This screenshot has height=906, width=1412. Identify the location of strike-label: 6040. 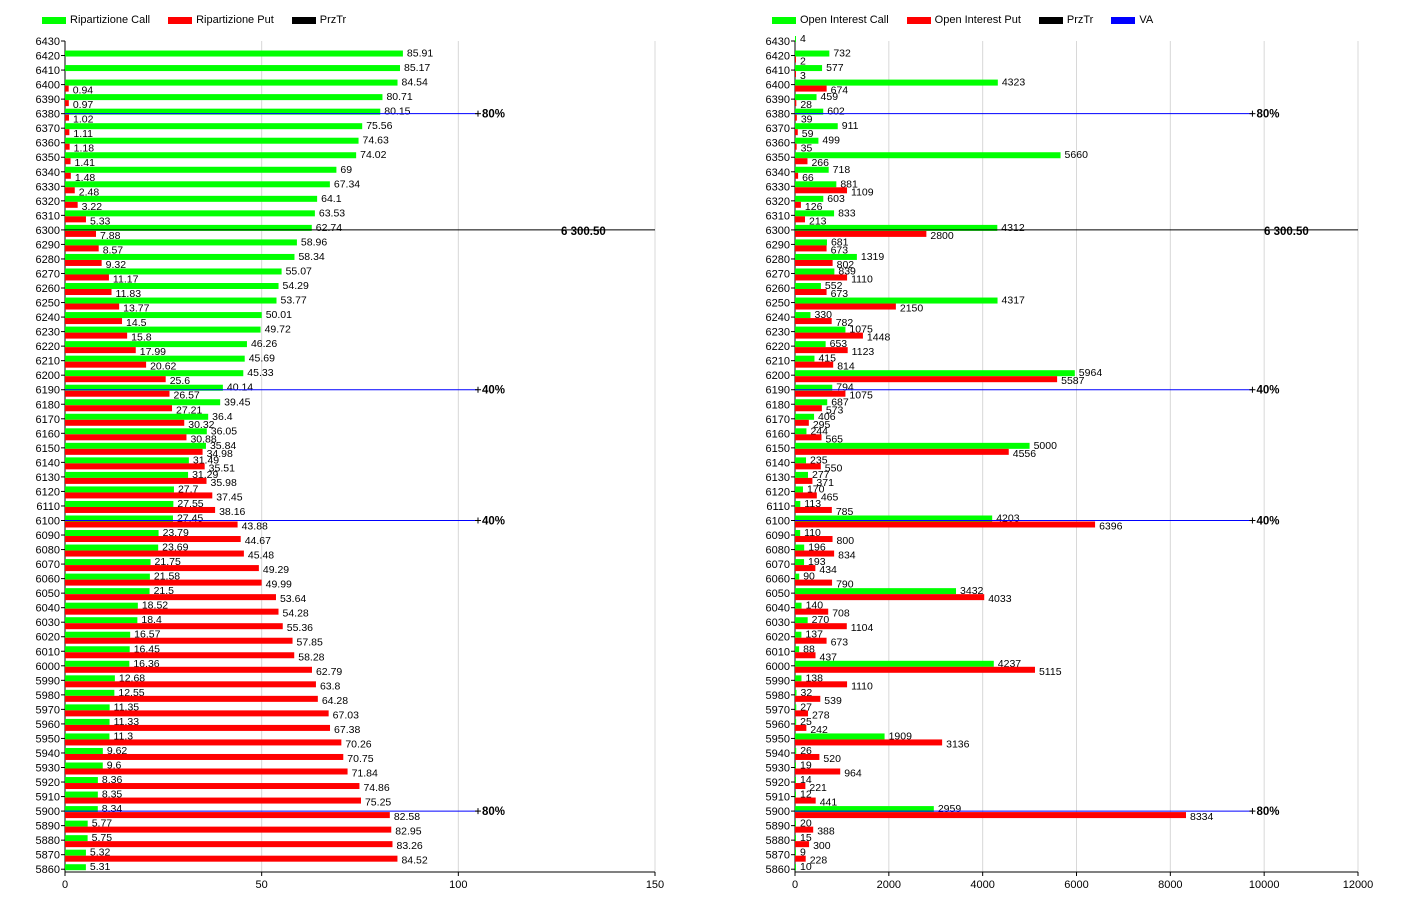
(778, 609).